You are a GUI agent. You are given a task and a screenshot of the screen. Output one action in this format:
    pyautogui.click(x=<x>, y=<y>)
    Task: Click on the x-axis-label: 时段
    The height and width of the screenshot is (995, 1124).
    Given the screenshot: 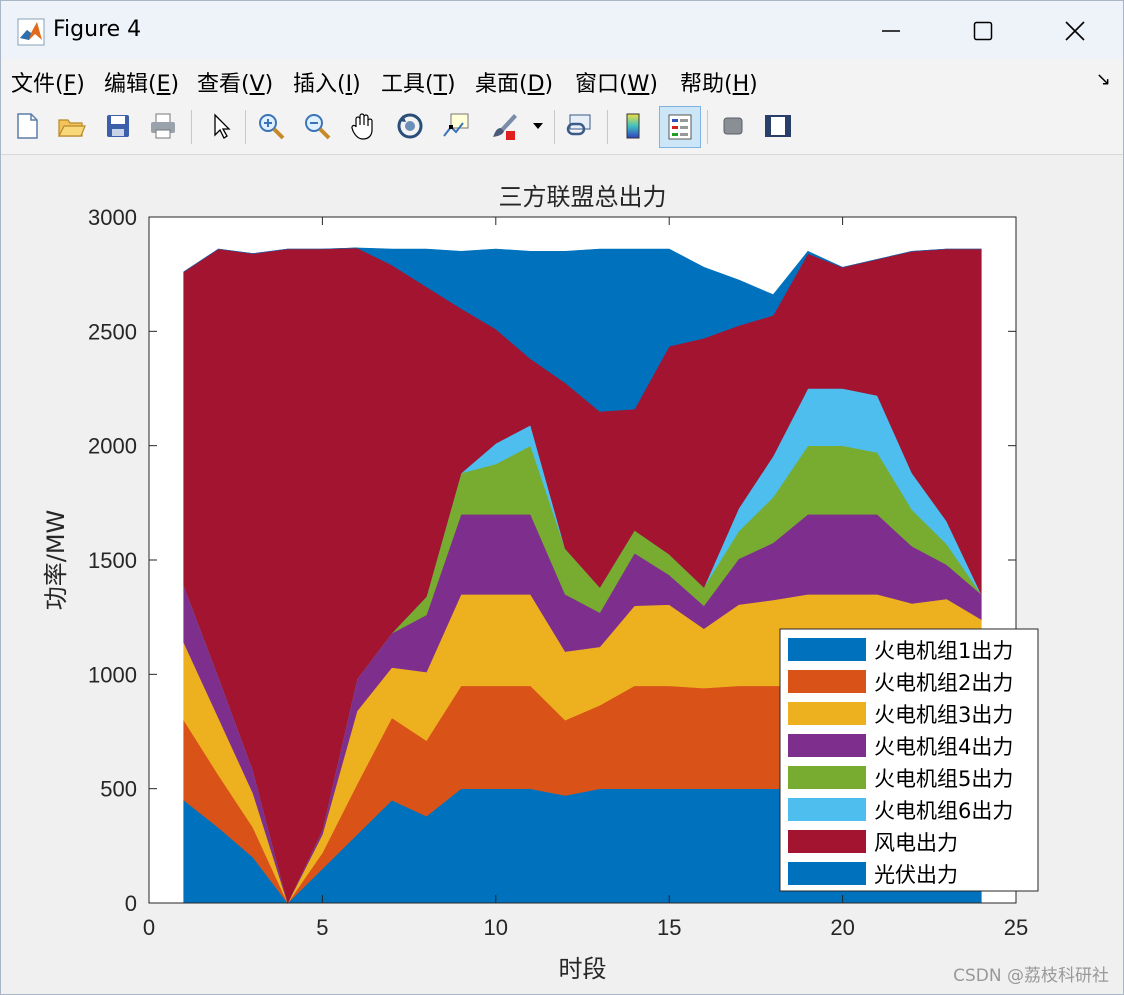 What is the action you would take?
    pyautogui.click(x=583, y=969)
    